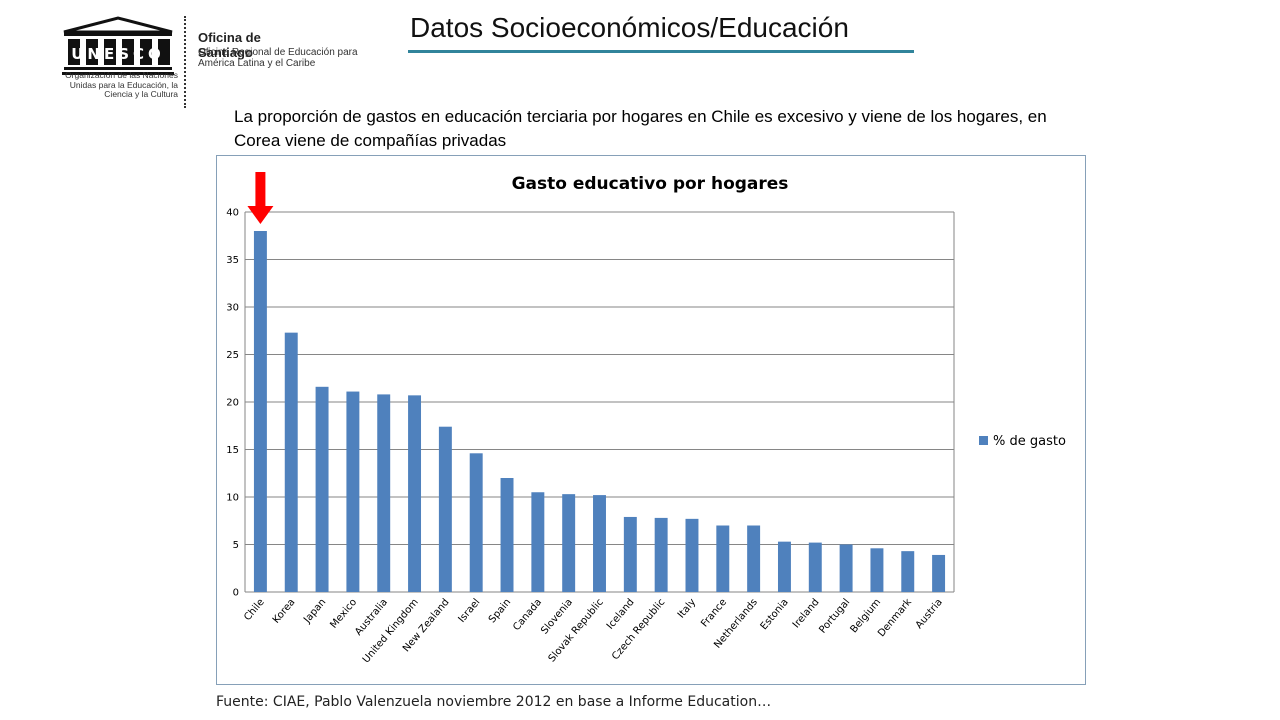 Image resolution: width=1280 pixels, height=720 pixels. What do you see at coordinates (476, 522) in the screenshot?
I see `bar-israel` at bounding box center [476, 522].